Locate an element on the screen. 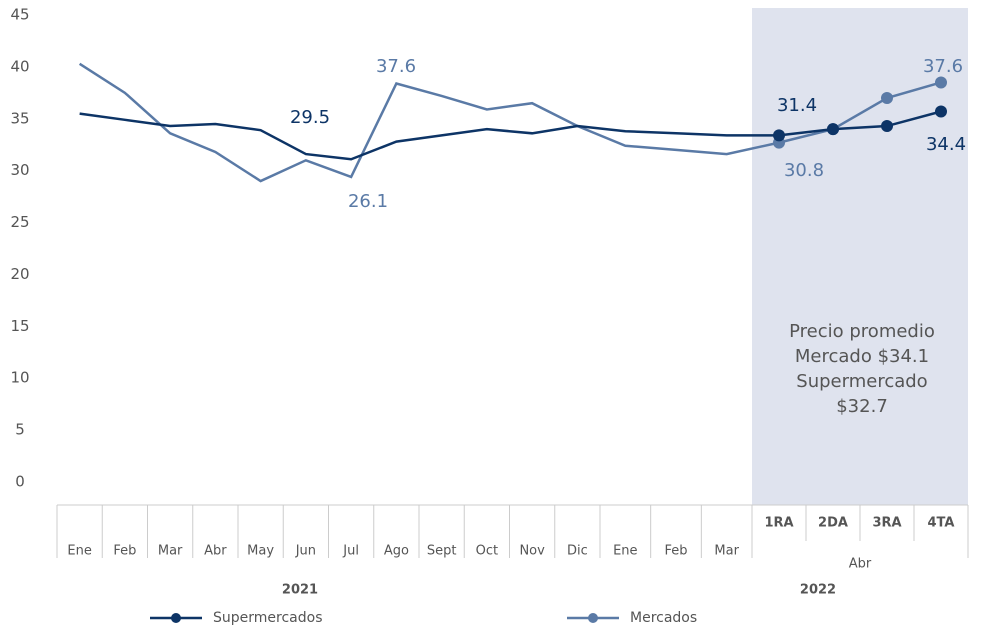  highlight-note: Supermercado is located at coordinates (861, 381).